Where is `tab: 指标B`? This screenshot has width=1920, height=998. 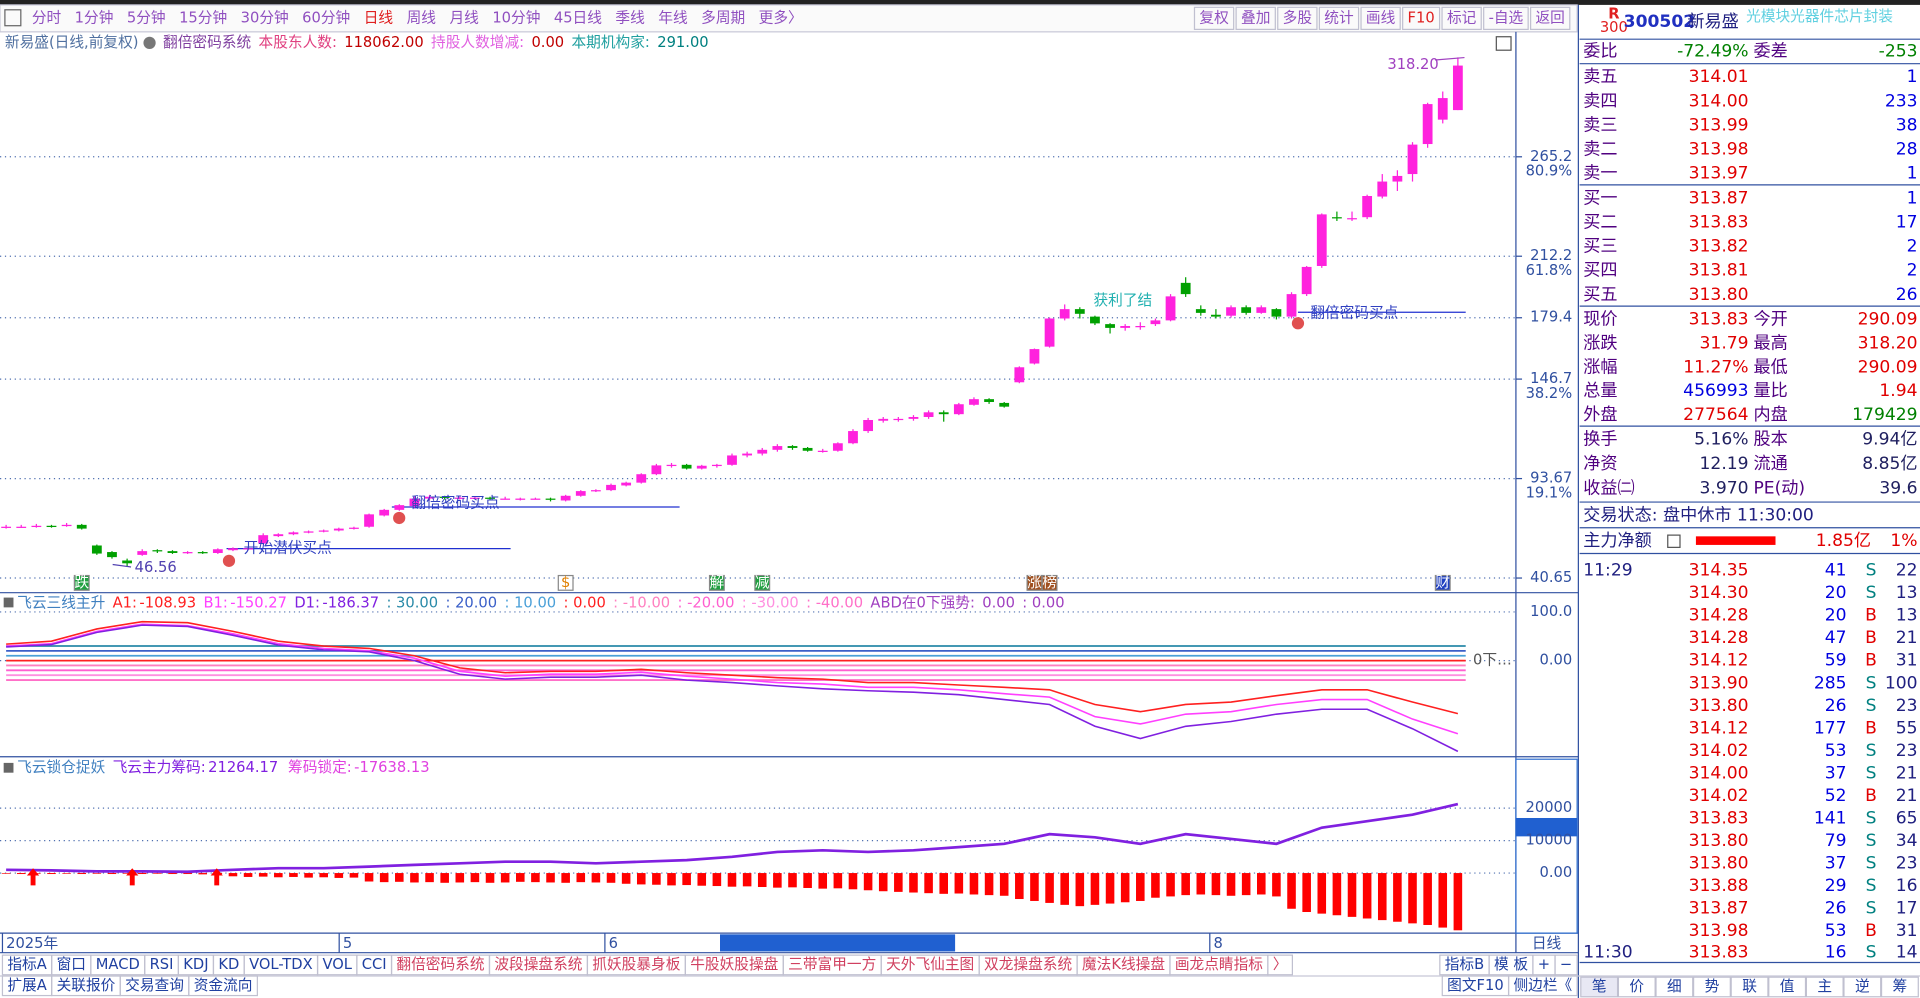
tab: 指标B is located at coordinates (1464, 964).